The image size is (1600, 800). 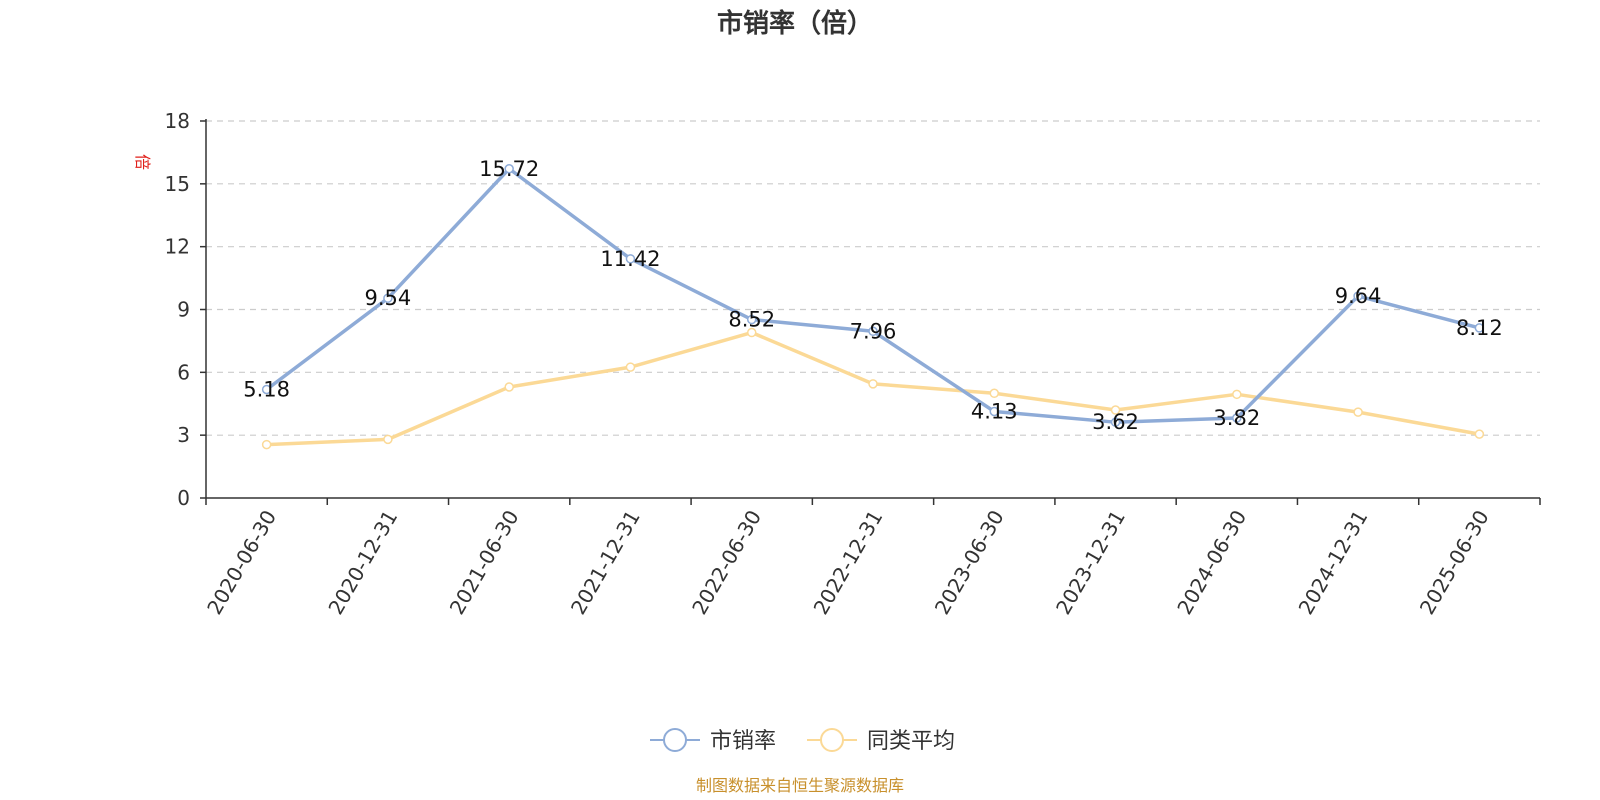 I want to click on y-tick-label: 9, so click(x=183, y=310).